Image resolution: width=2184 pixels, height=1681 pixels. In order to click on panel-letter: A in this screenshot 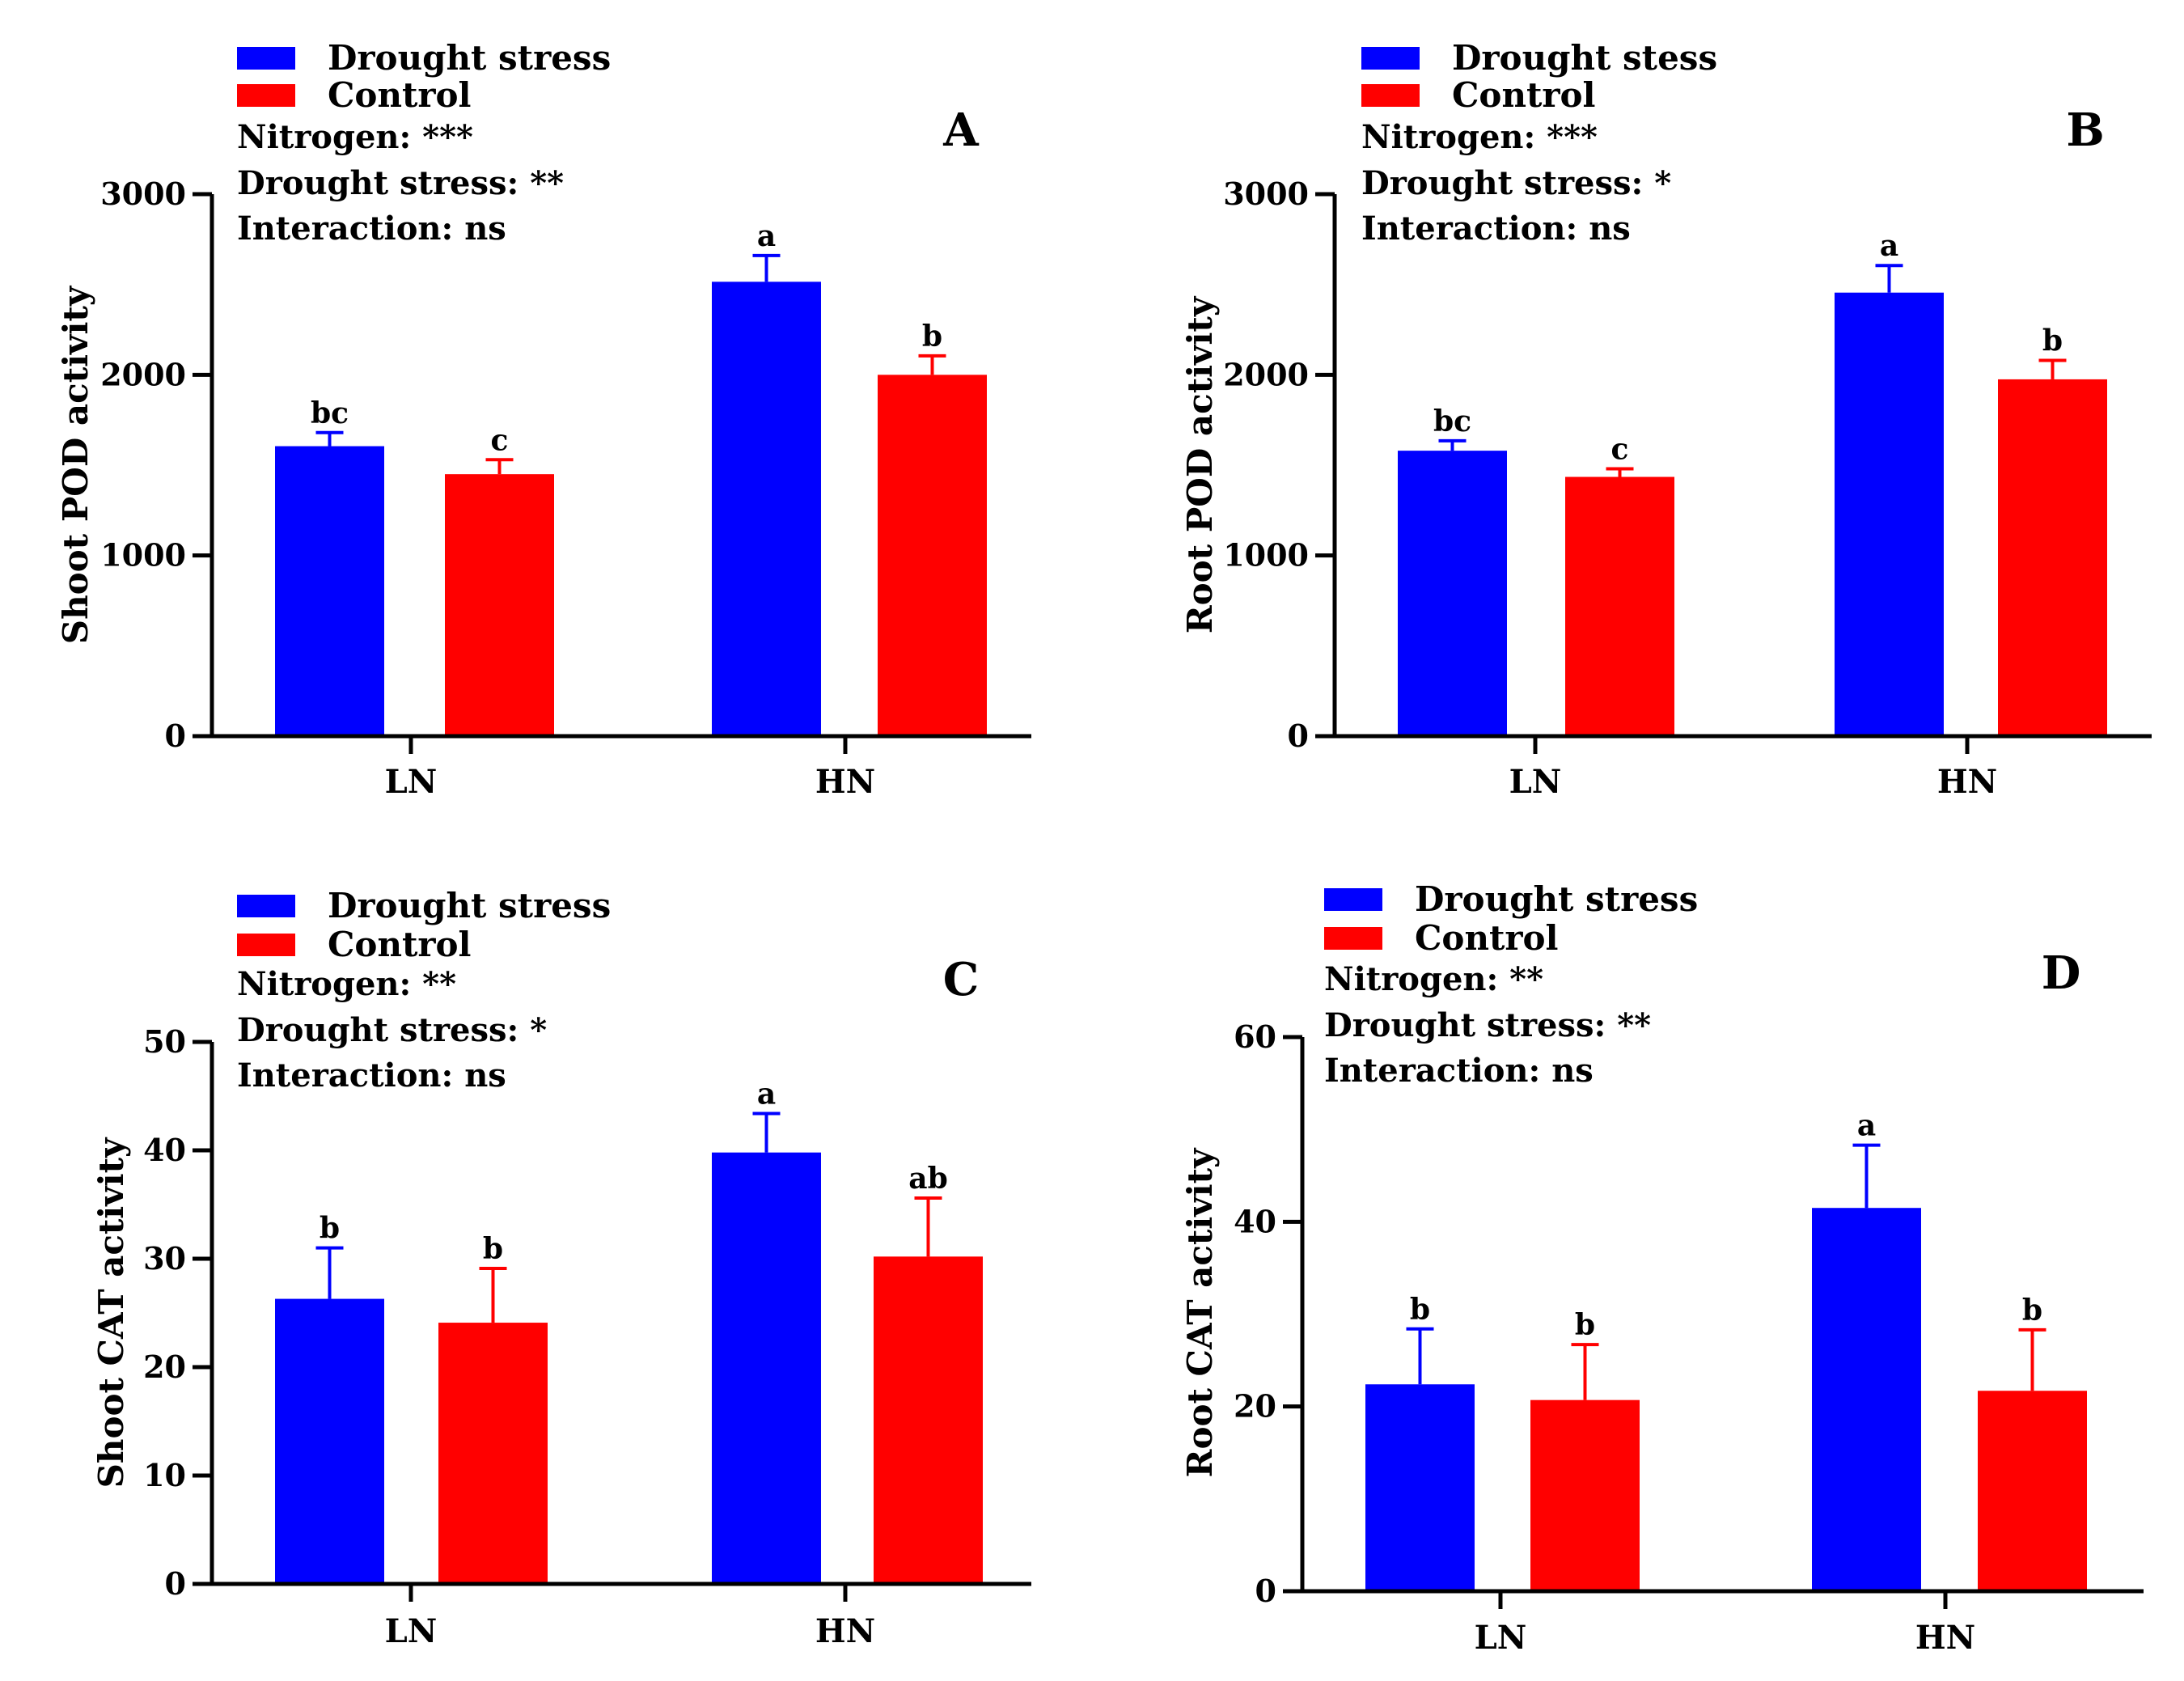, I will do `click(961, 130)`.